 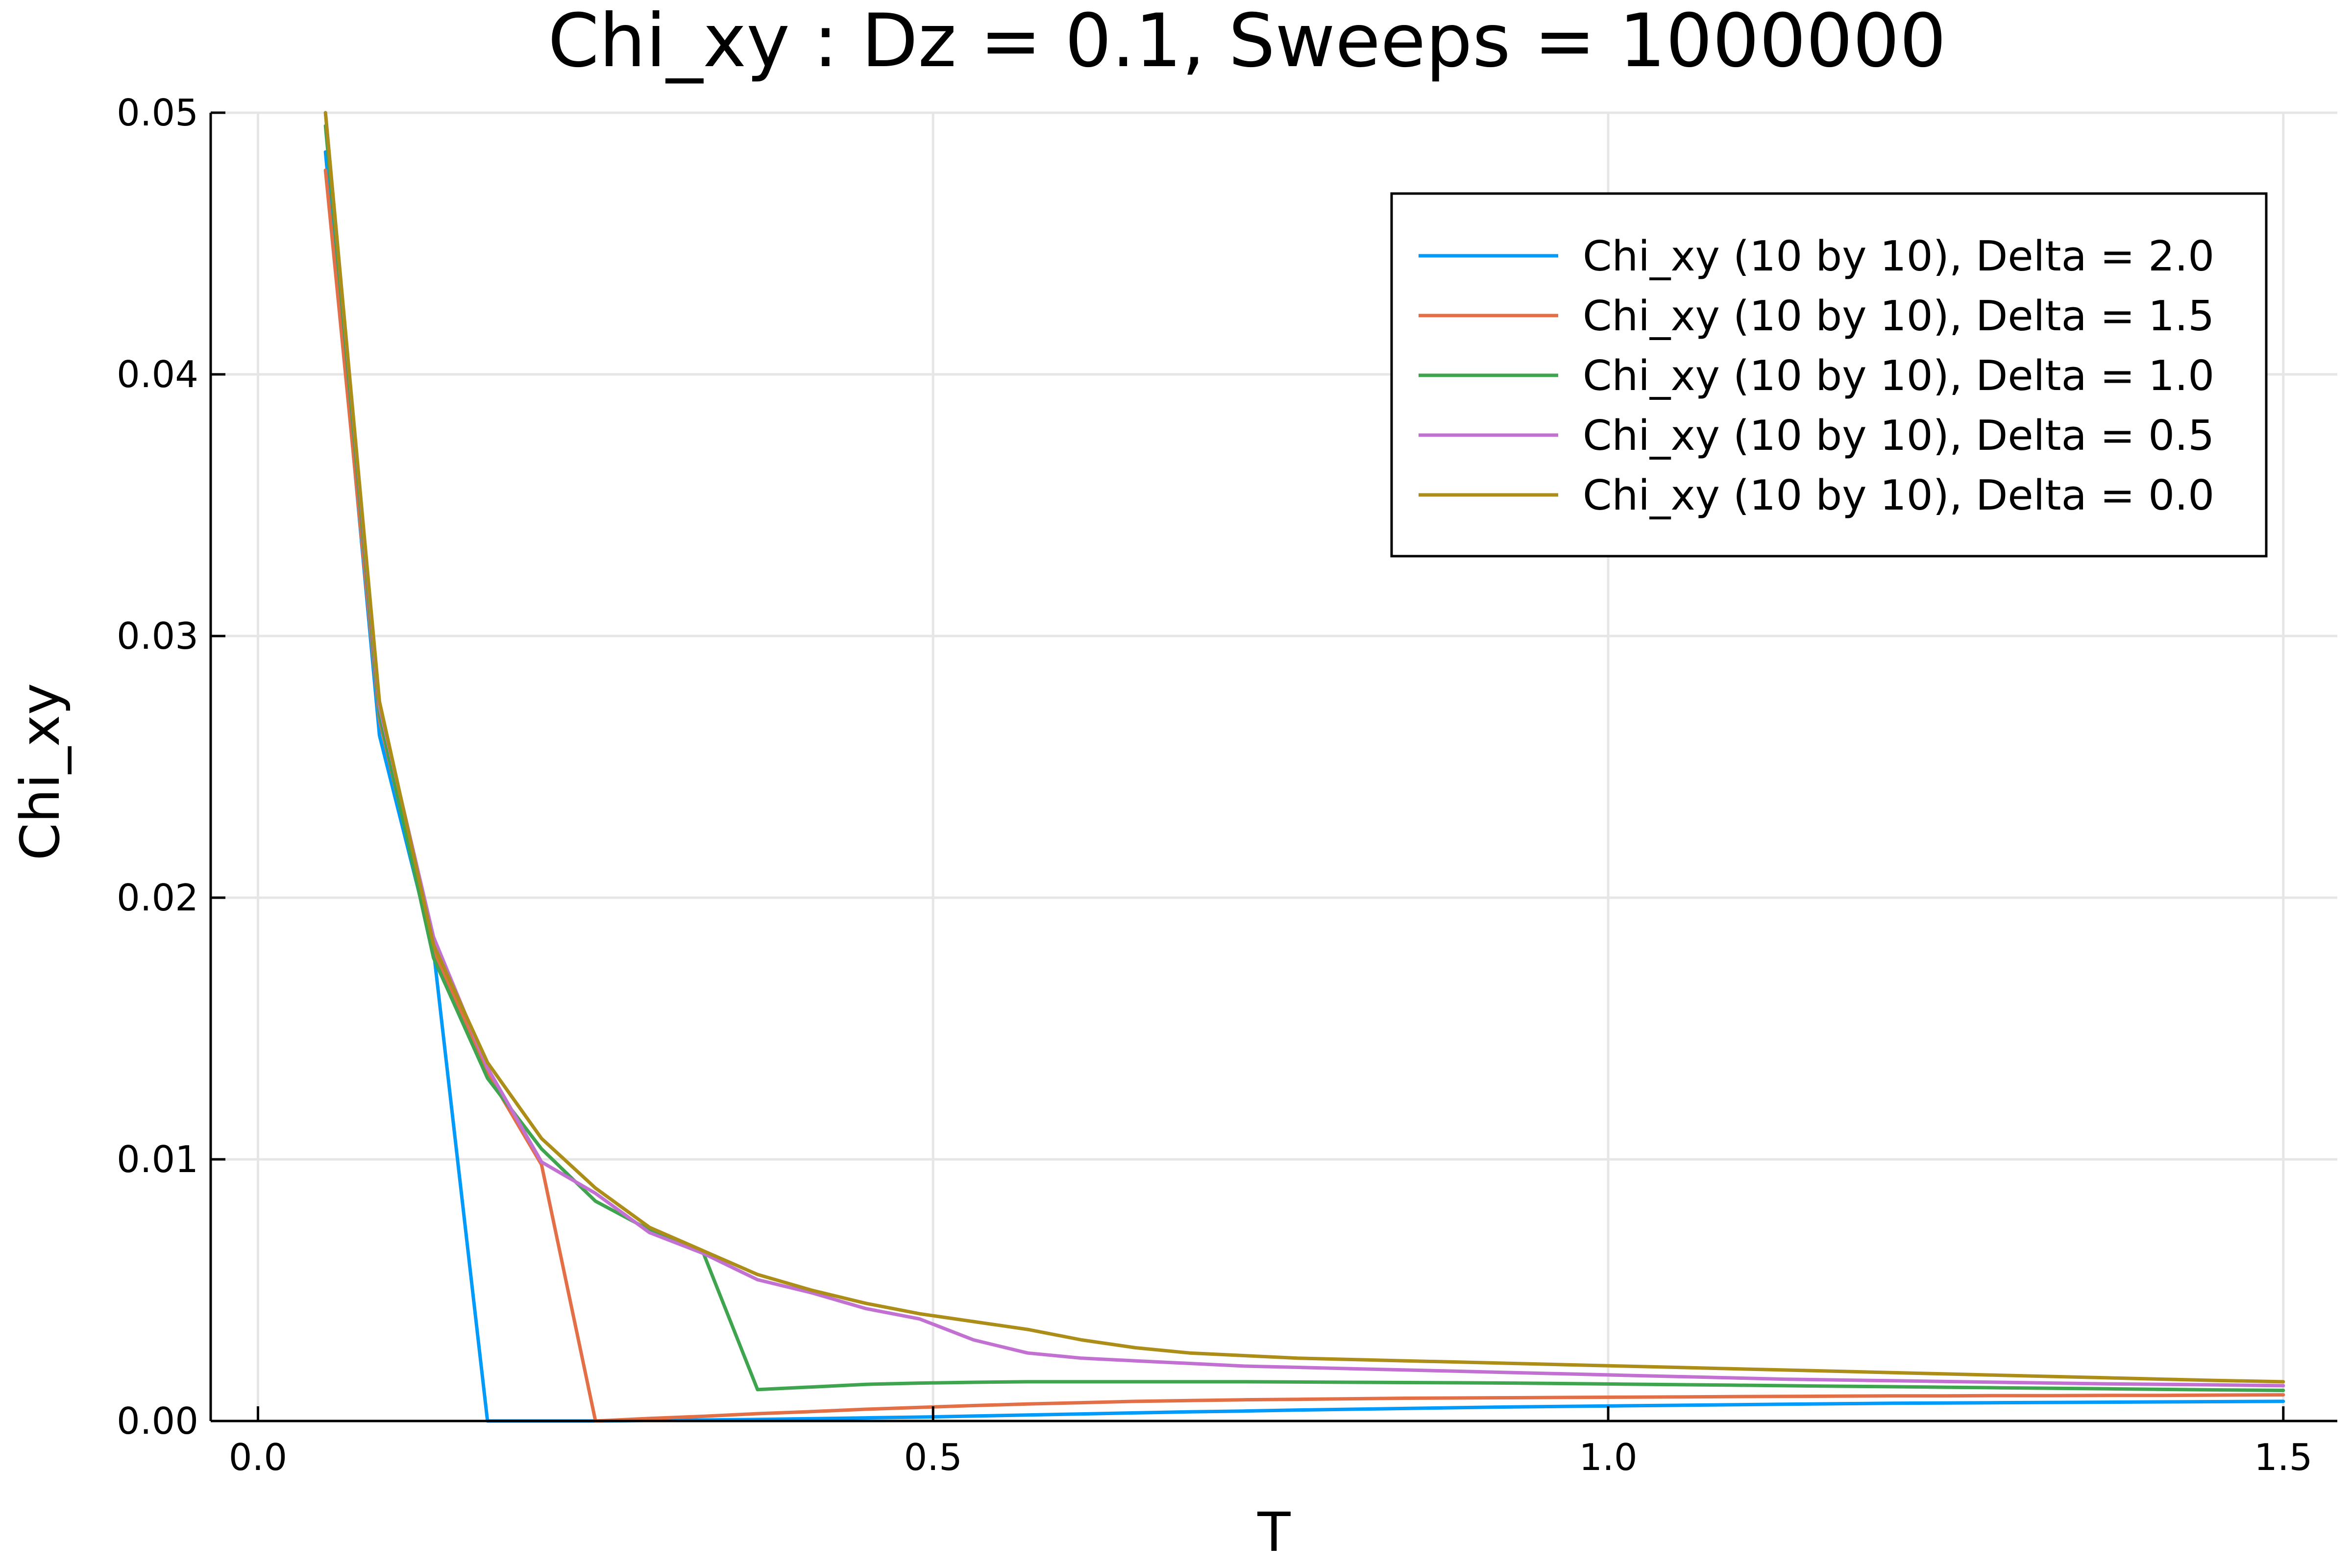 I want to click on x-tick-label-0: 0.0, so click(x=258, y=1457).